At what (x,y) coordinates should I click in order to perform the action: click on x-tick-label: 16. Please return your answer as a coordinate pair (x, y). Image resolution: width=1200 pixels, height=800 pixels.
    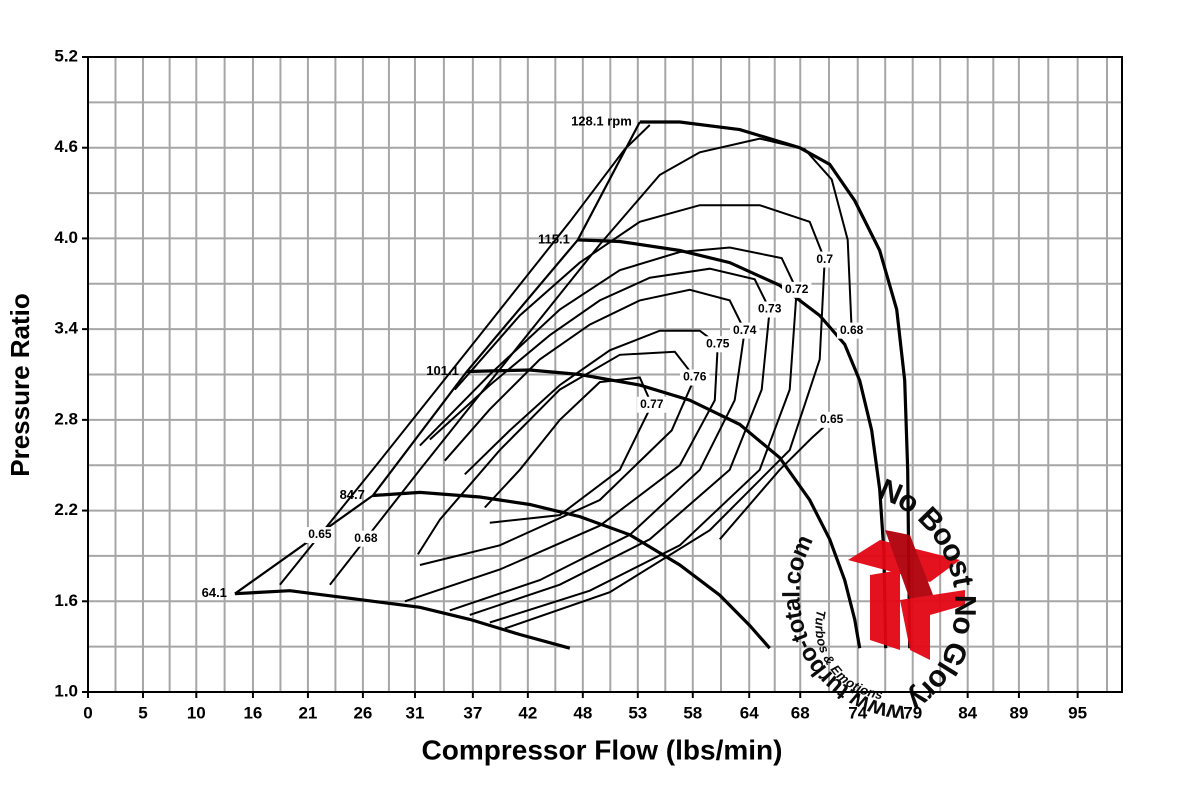
    Looking at the image, I should click on (252, 712).